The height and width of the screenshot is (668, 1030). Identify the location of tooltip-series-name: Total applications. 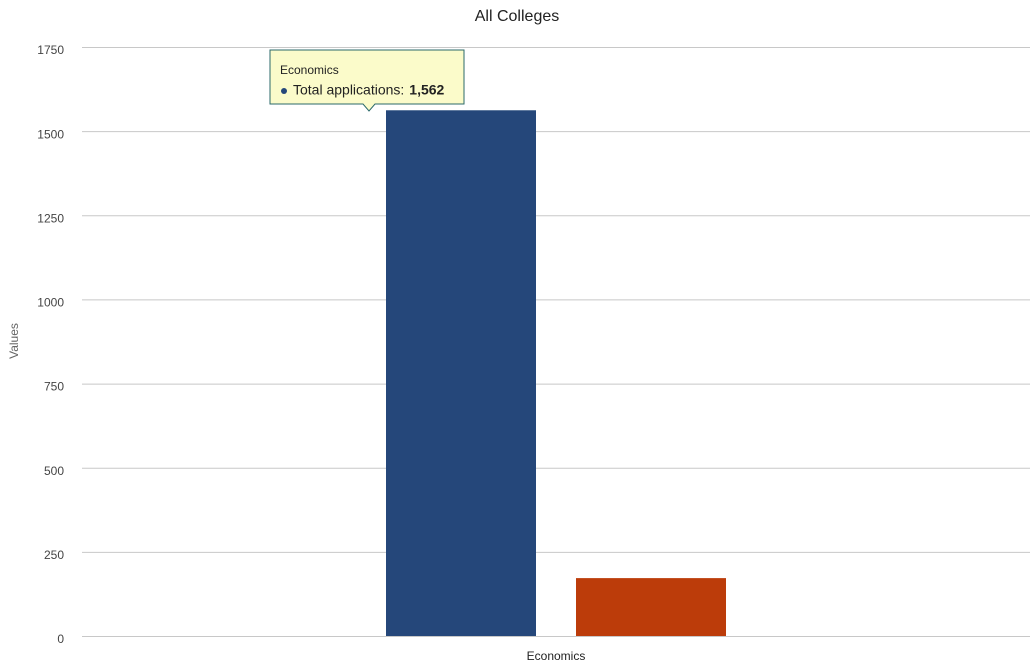
(346, 90).